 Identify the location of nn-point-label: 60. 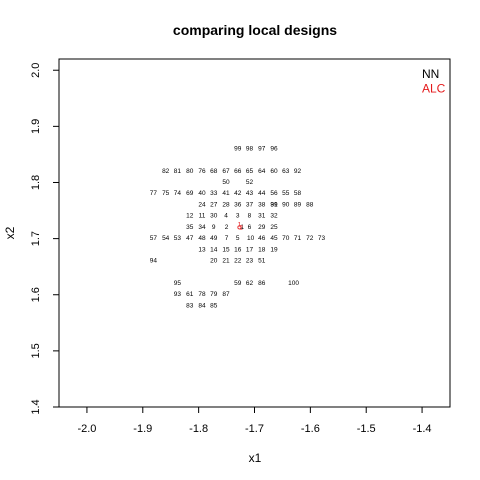
(274, 171).